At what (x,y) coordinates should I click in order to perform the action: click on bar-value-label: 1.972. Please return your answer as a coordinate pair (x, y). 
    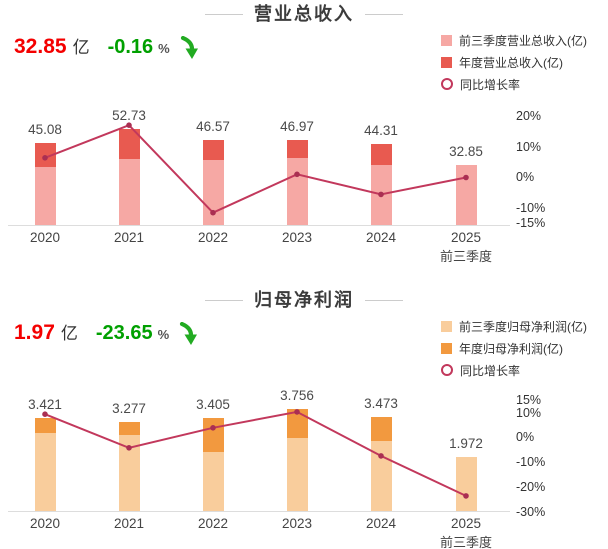
    Looking at the image, I should click on (466, 444).